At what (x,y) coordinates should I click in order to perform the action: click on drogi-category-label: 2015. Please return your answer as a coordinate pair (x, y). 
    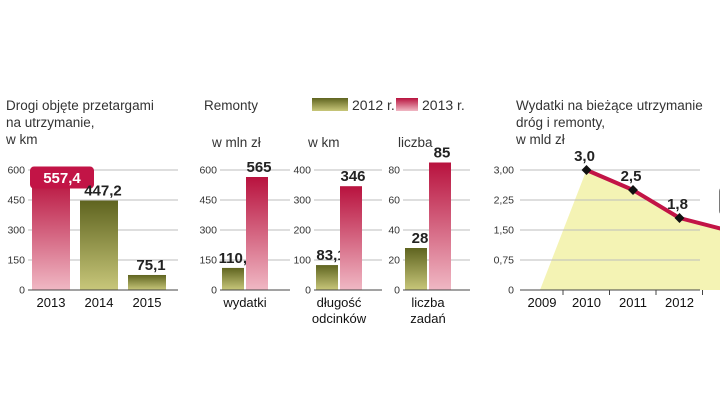
    Looking at the image, I should click on (147, 302).